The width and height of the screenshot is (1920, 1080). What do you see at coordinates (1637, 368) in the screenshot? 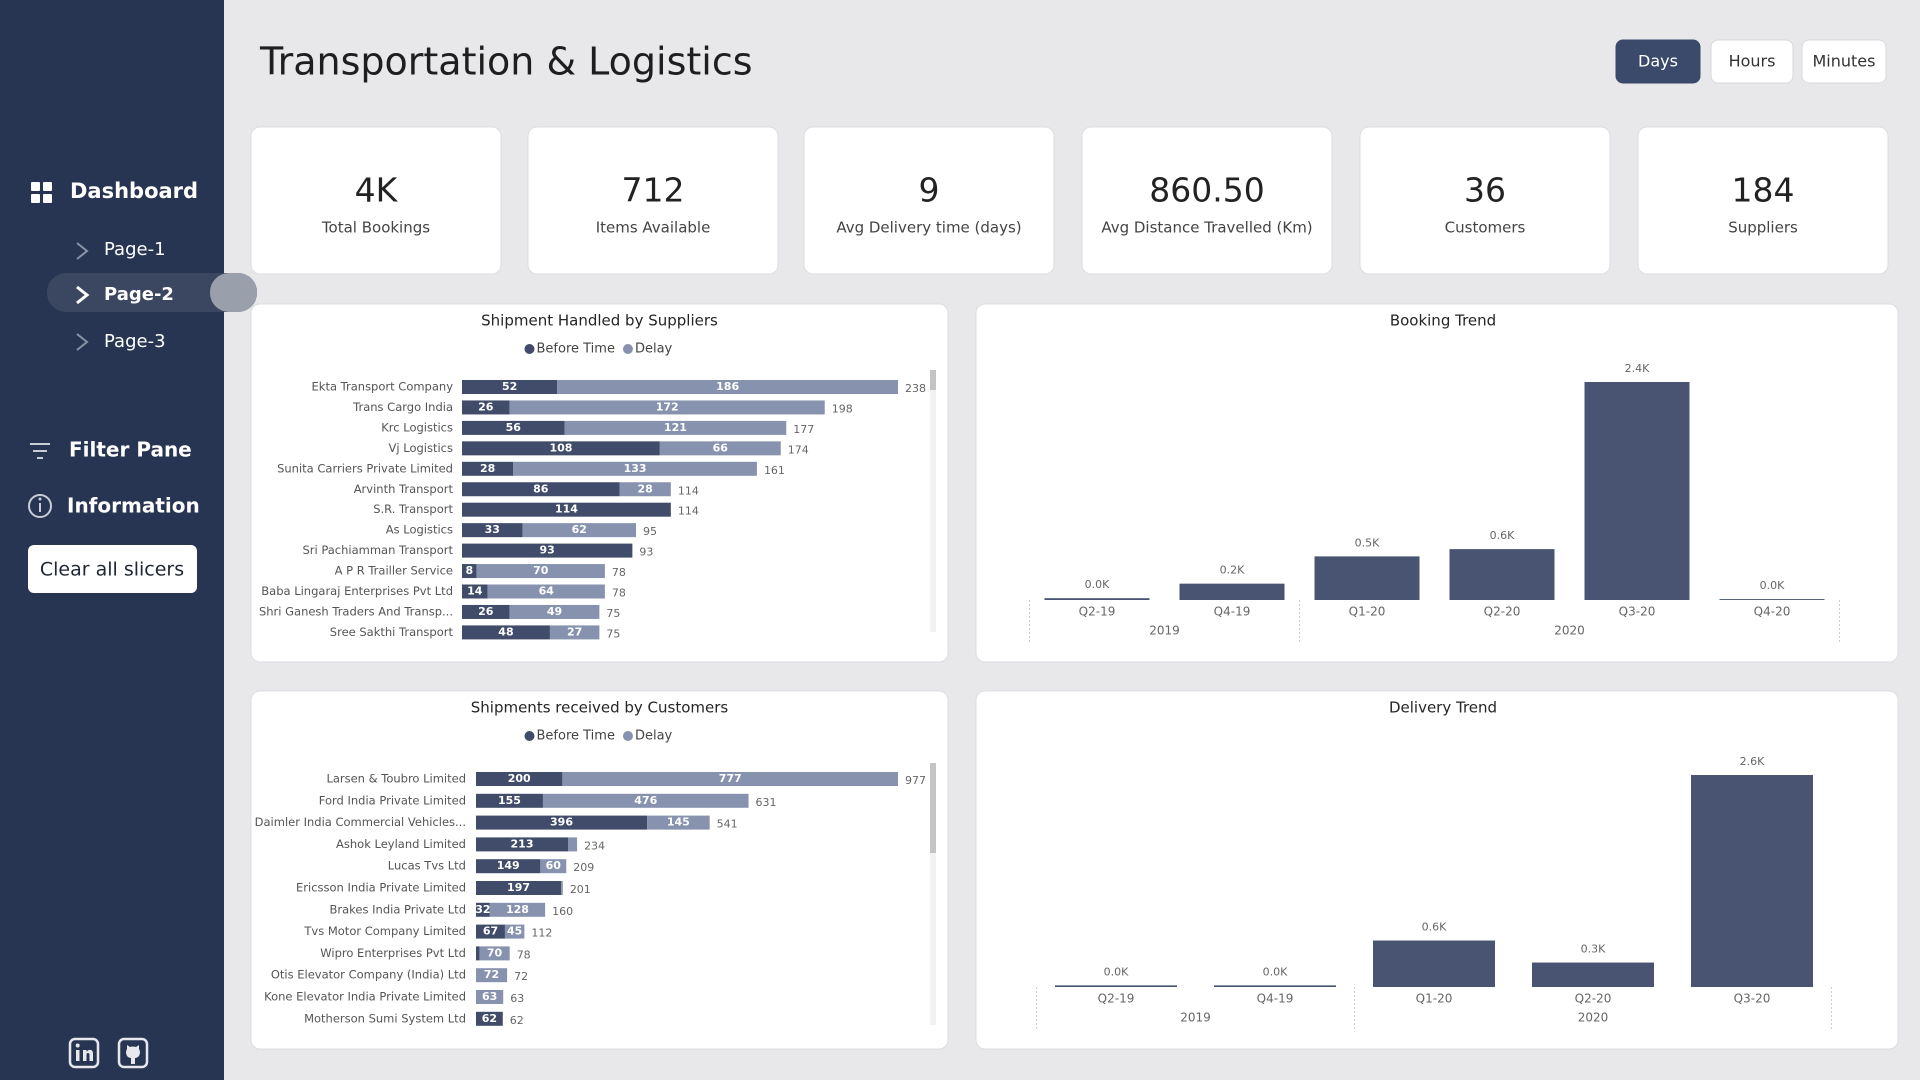
I see `value-label: 2.4K` at bounding box center [1637, 368].